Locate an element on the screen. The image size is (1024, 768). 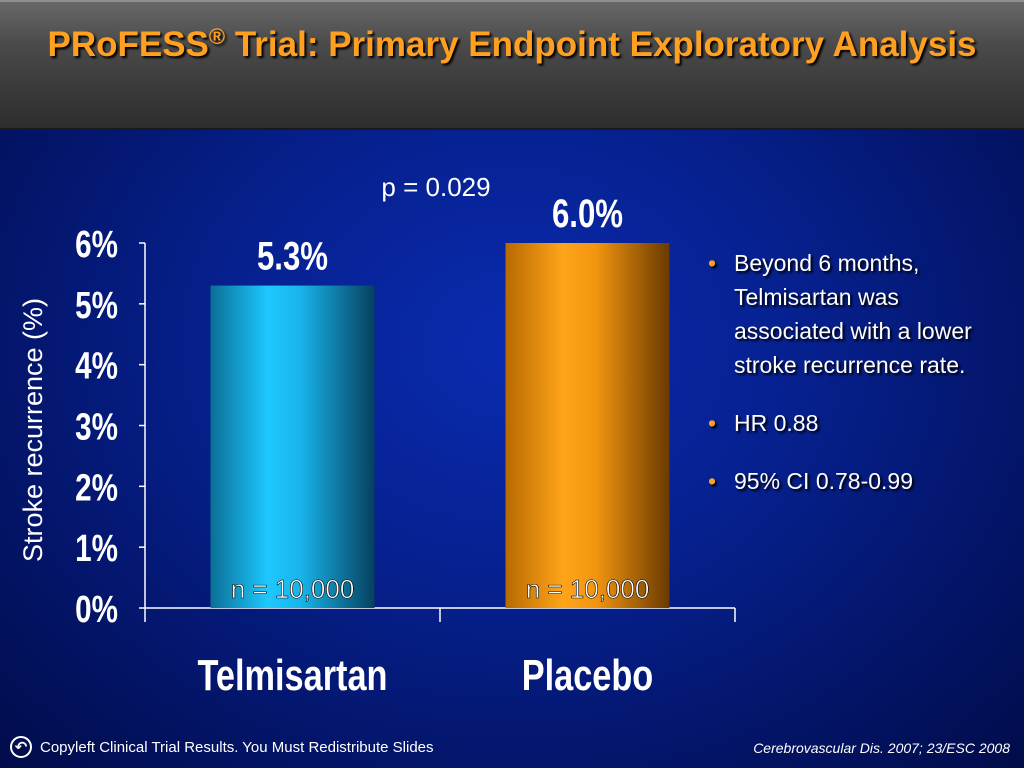
y-axis-title: Stroke recurrence (%) is located at coordinates (33, 430).